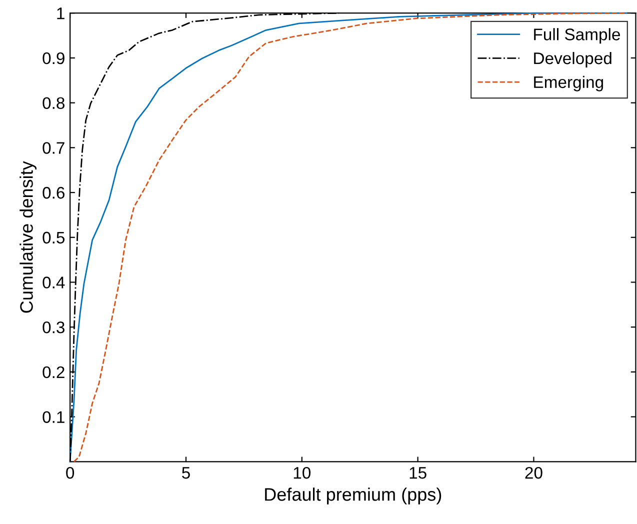  What do you see at coordinates (53, 282) in the screenshot?
I see `y-tick-label: 0.4` at bounding box center [53, 282].